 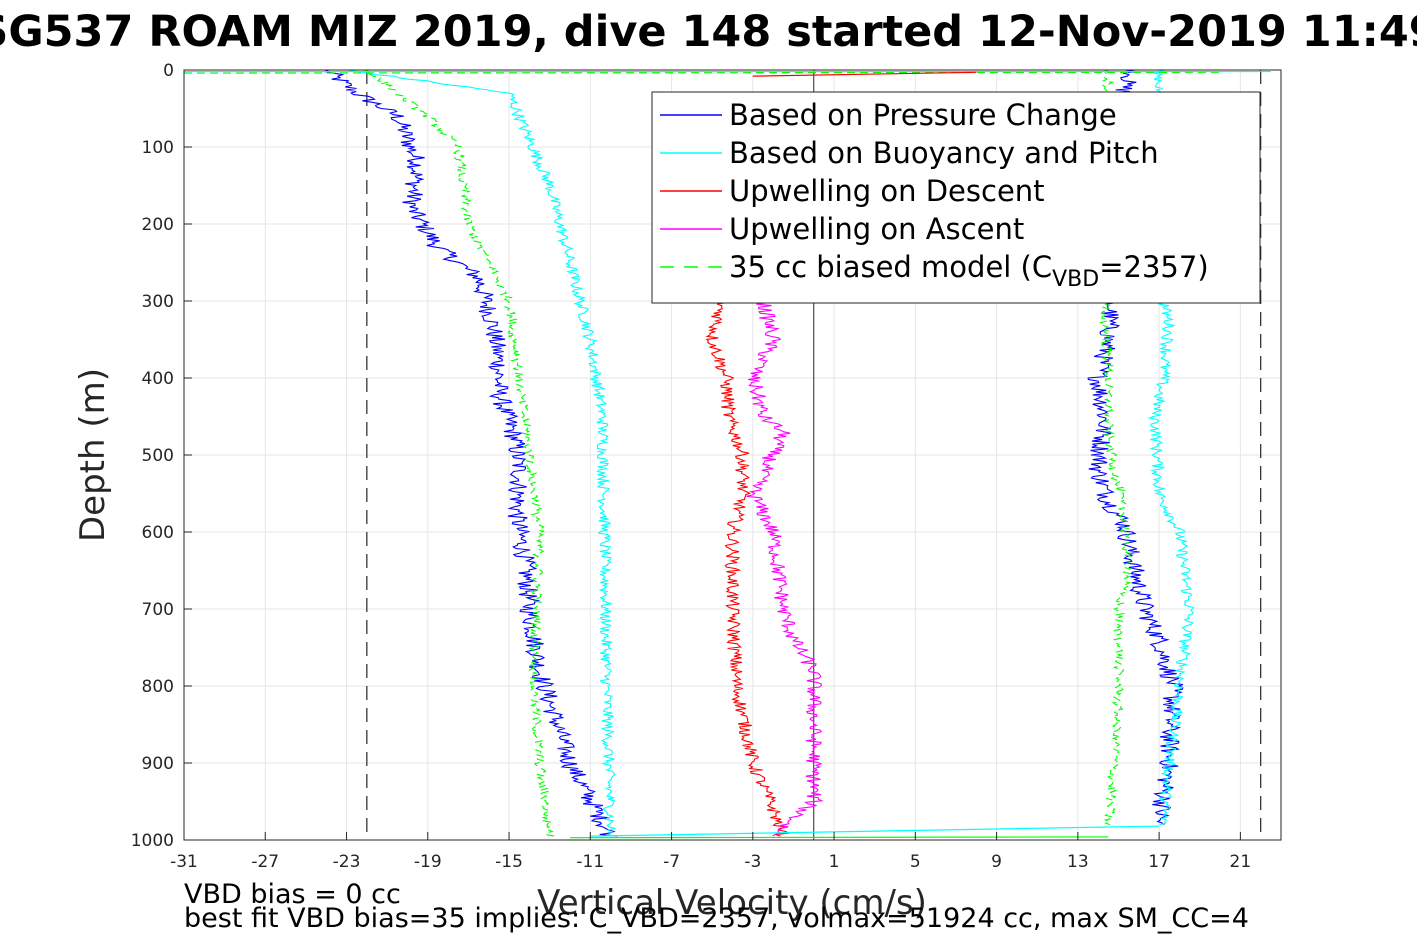 I want to click on y-tick-label: 900, so click(x=158, y=764).